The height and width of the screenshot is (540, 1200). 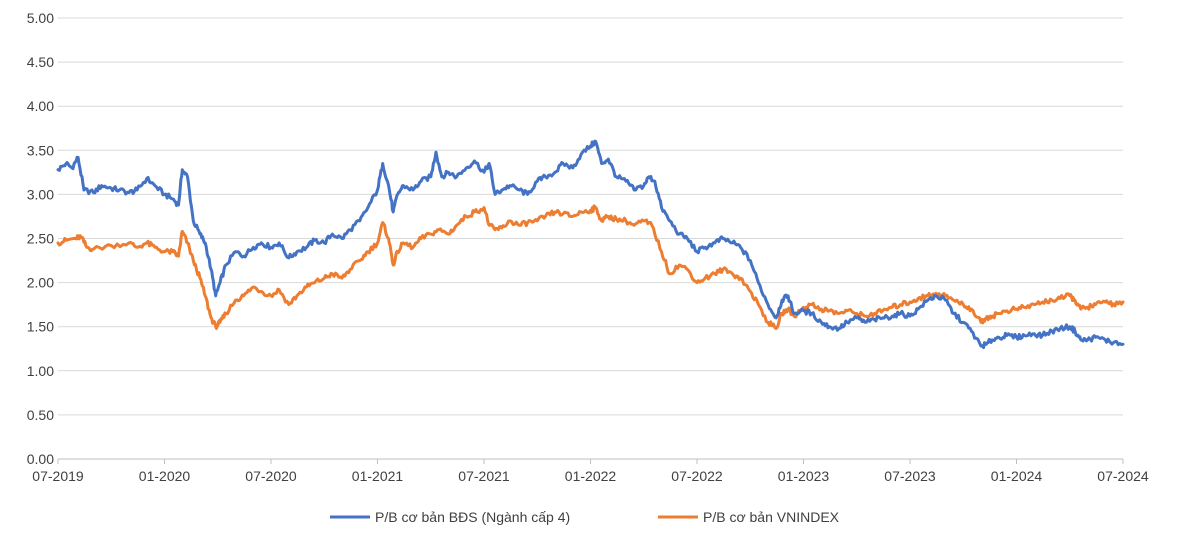 I want to click on y-tick-label: 5.00, so click(x=40, y=18).